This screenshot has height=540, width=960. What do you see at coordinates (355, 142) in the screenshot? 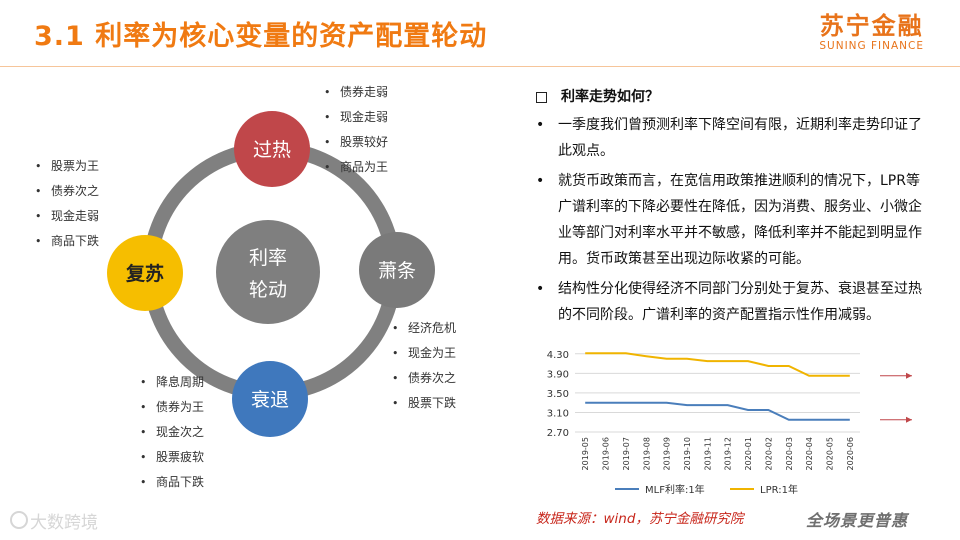
I see `list-item: 股票较好` at bounding box center [355, 142].